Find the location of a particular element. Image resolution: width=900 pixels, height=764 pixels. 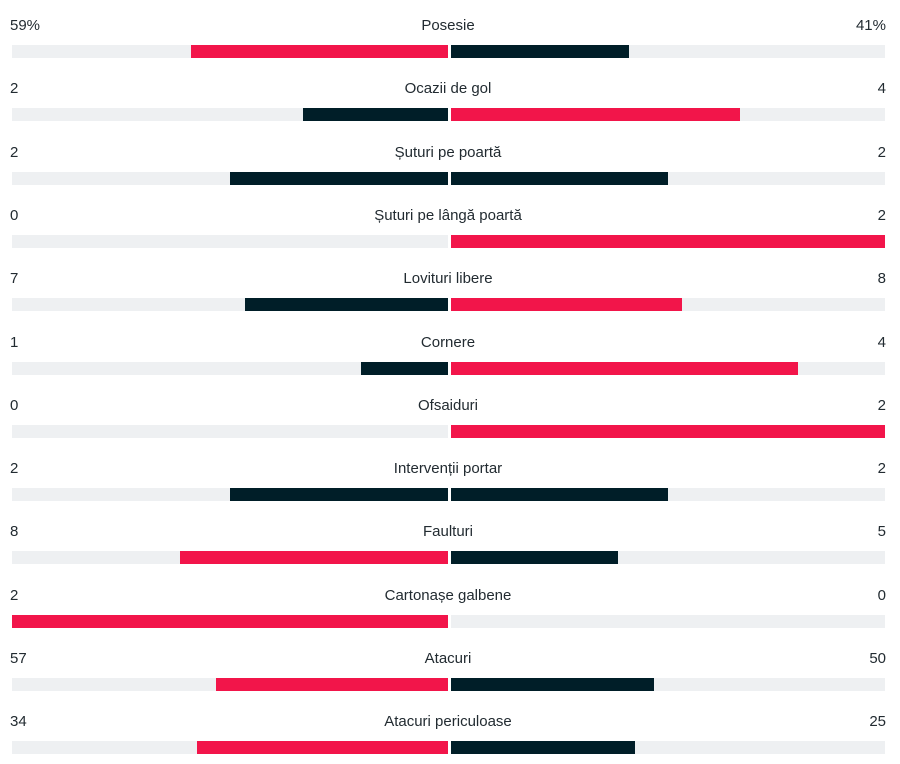

stat-row: 2 Ocazii de gol 4 is located at coordinates (450, 94).